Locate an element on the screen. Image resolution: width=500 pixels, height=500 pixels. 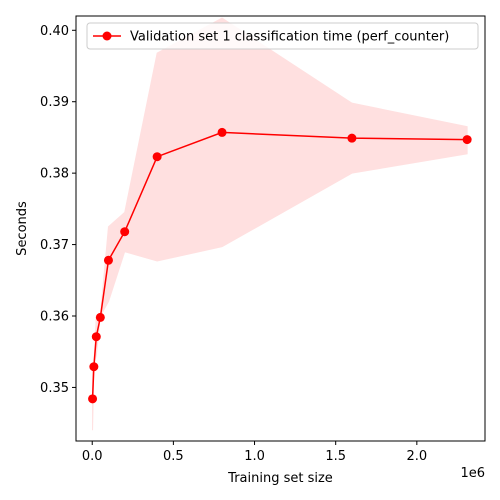
legend-box is located at coordinates (282, 36).